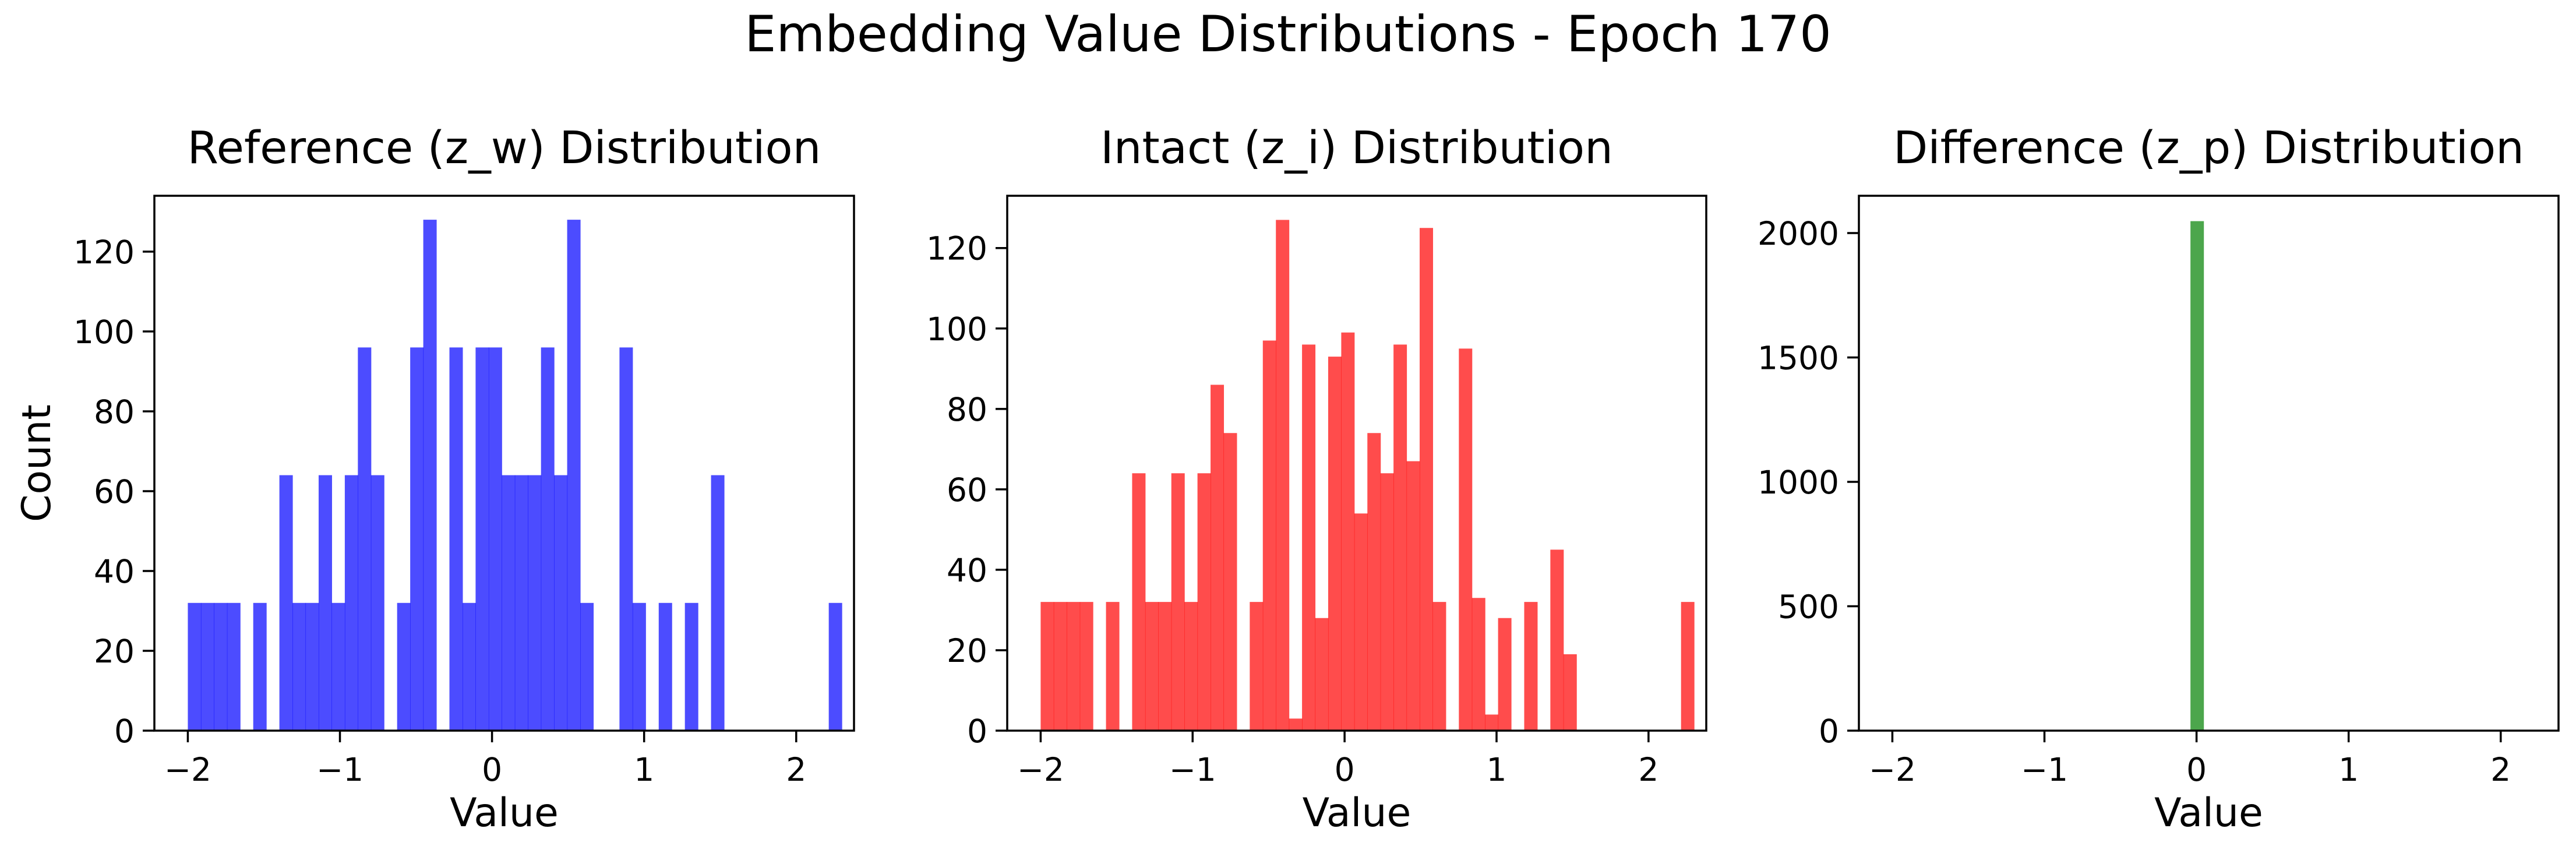  What do you see at coordinates (1798, 234) in the screenshot?
I see `y-tick-label: 2000` at bounding box center [1798, 234].